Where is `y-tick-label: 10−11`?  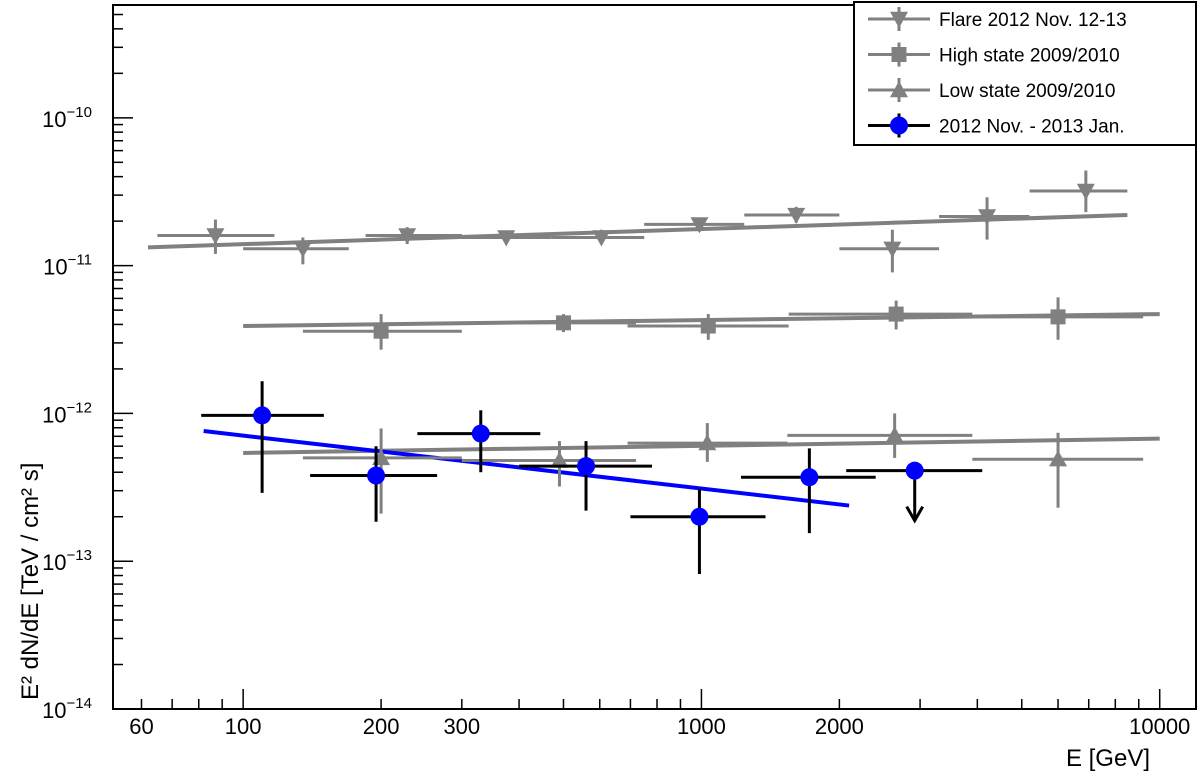 y-tick-label: 10−11 is located at coordinates (67, 266).